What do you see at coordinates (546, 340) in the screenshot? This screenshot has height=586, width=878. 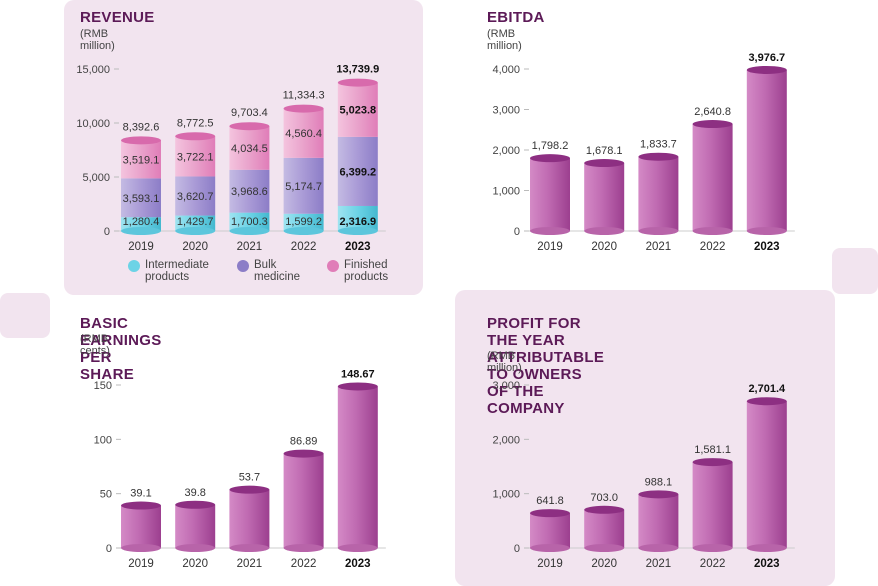 I see `chart-title-line: PROFIT FOR THE YEAR ATTRIBUTABLE` at bounding box center [546, 340].